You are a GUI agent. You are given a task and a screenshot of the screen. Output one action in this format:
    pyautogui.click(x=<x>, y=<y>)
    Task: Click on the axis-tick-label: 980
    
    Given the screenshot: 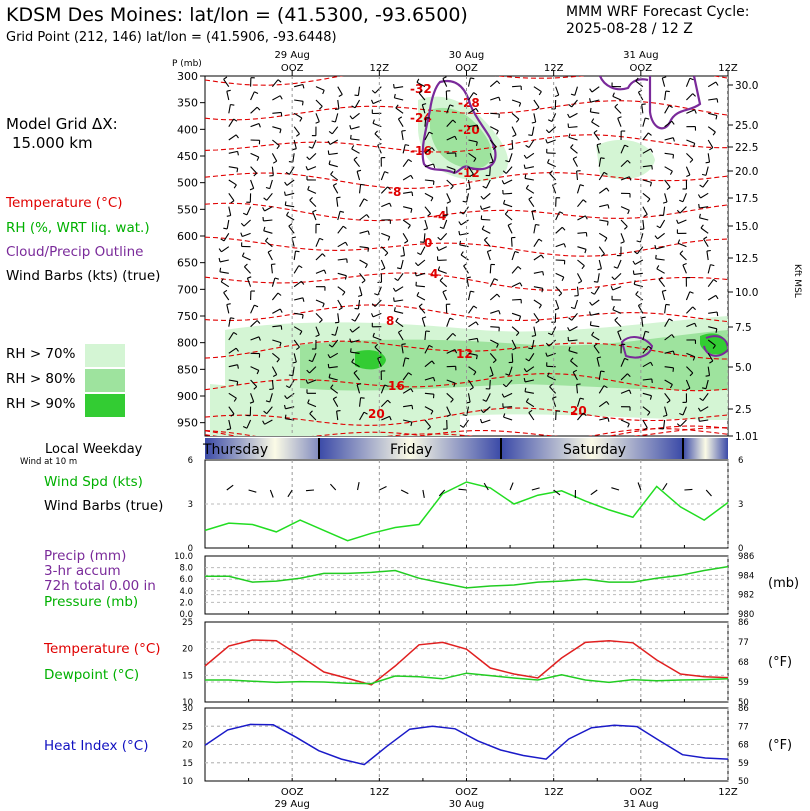 What is the action you would take?
    pyautogui.click(x=746, y=615)
    